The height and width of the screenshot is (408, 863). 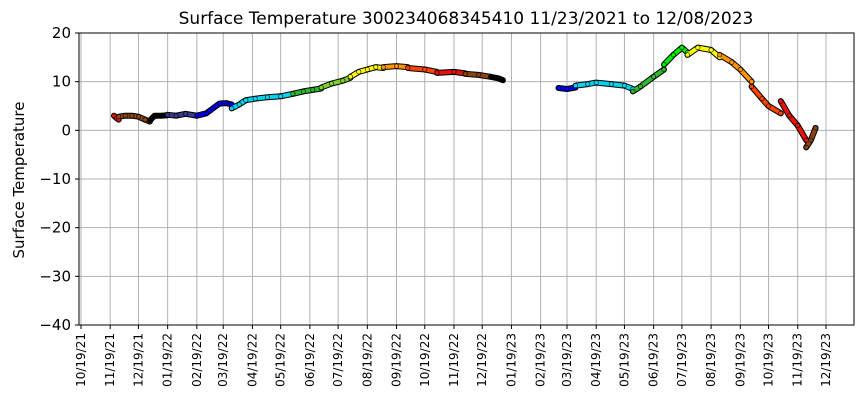 What do you see at coordinates (624, 360) in the screenshot?
I see `x-tick-label: 05/19/23` at bounding box center [624, 360].